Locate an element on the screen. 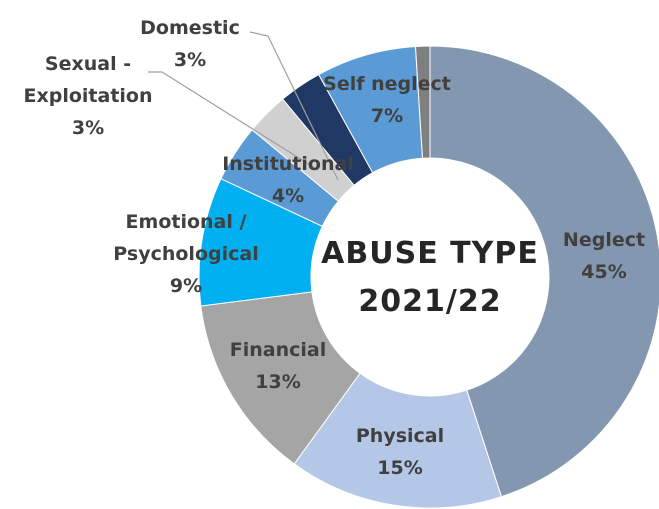 Image resolution: width=659 pixels, height=509 pixels. value-label: 15% is located at coordinates (400, 468).